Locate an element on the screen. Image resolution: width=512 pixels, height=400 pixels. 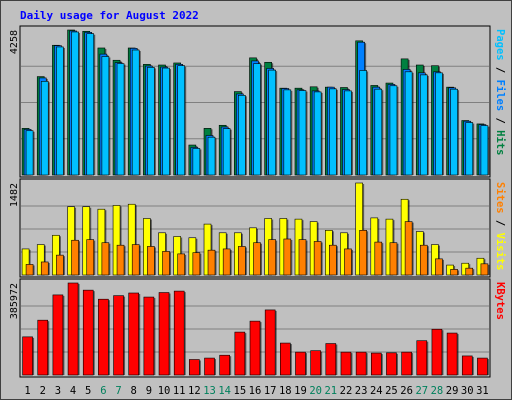
x-tick-label-1: 1 is located at coordinates (27, 391).